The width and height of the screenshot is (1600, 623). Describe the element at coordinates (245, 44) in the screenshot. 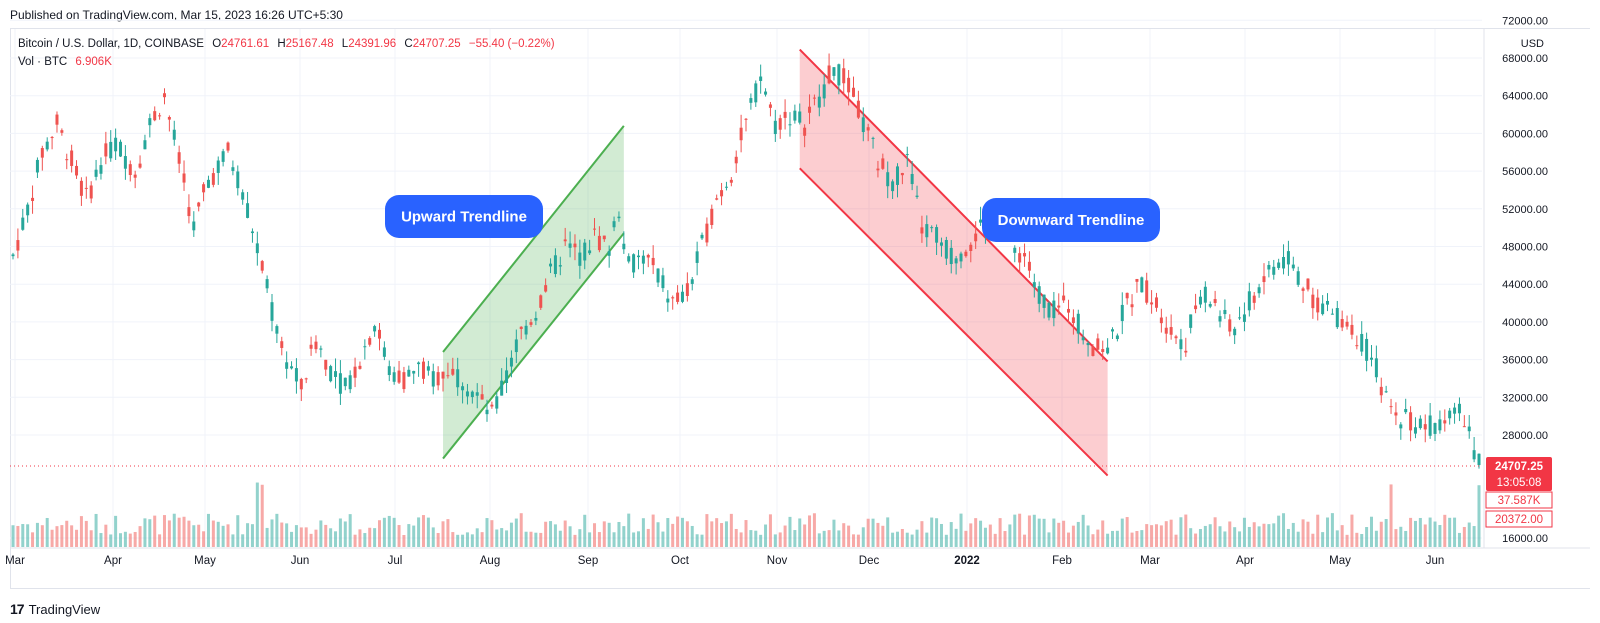

I see `legend-open-value: 24761.61` at that location.